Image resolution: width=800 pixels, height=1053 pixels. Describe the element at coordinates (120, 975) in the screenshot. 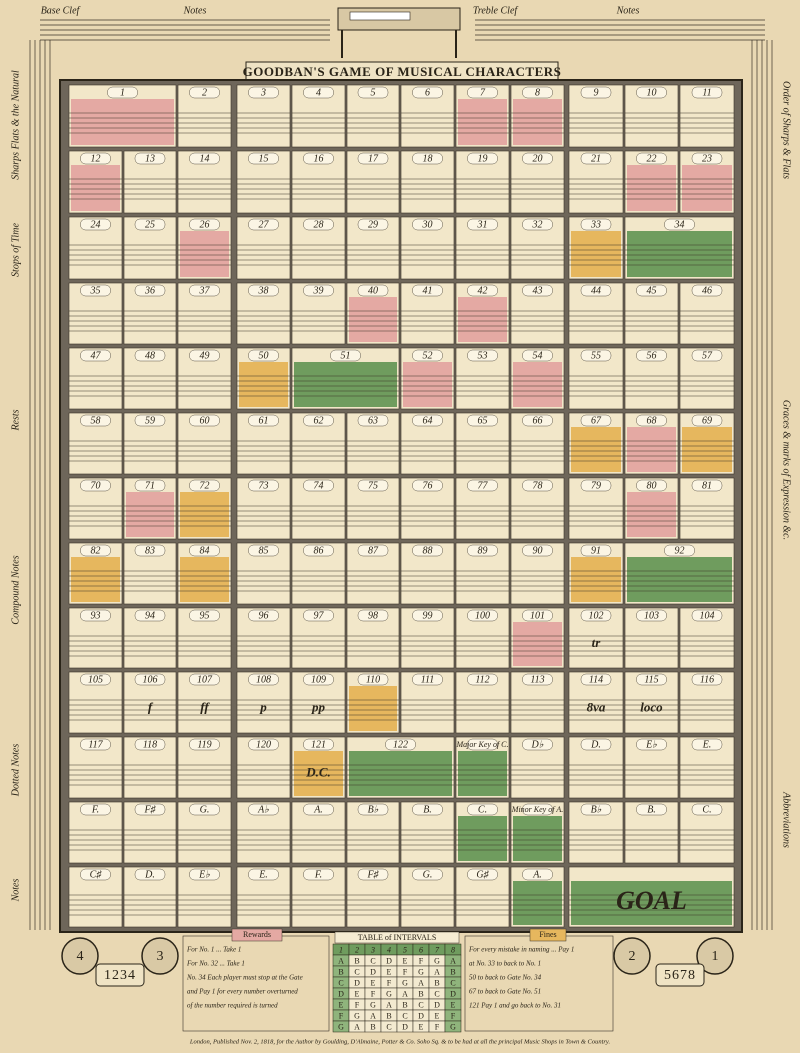

I see `die` at that location.